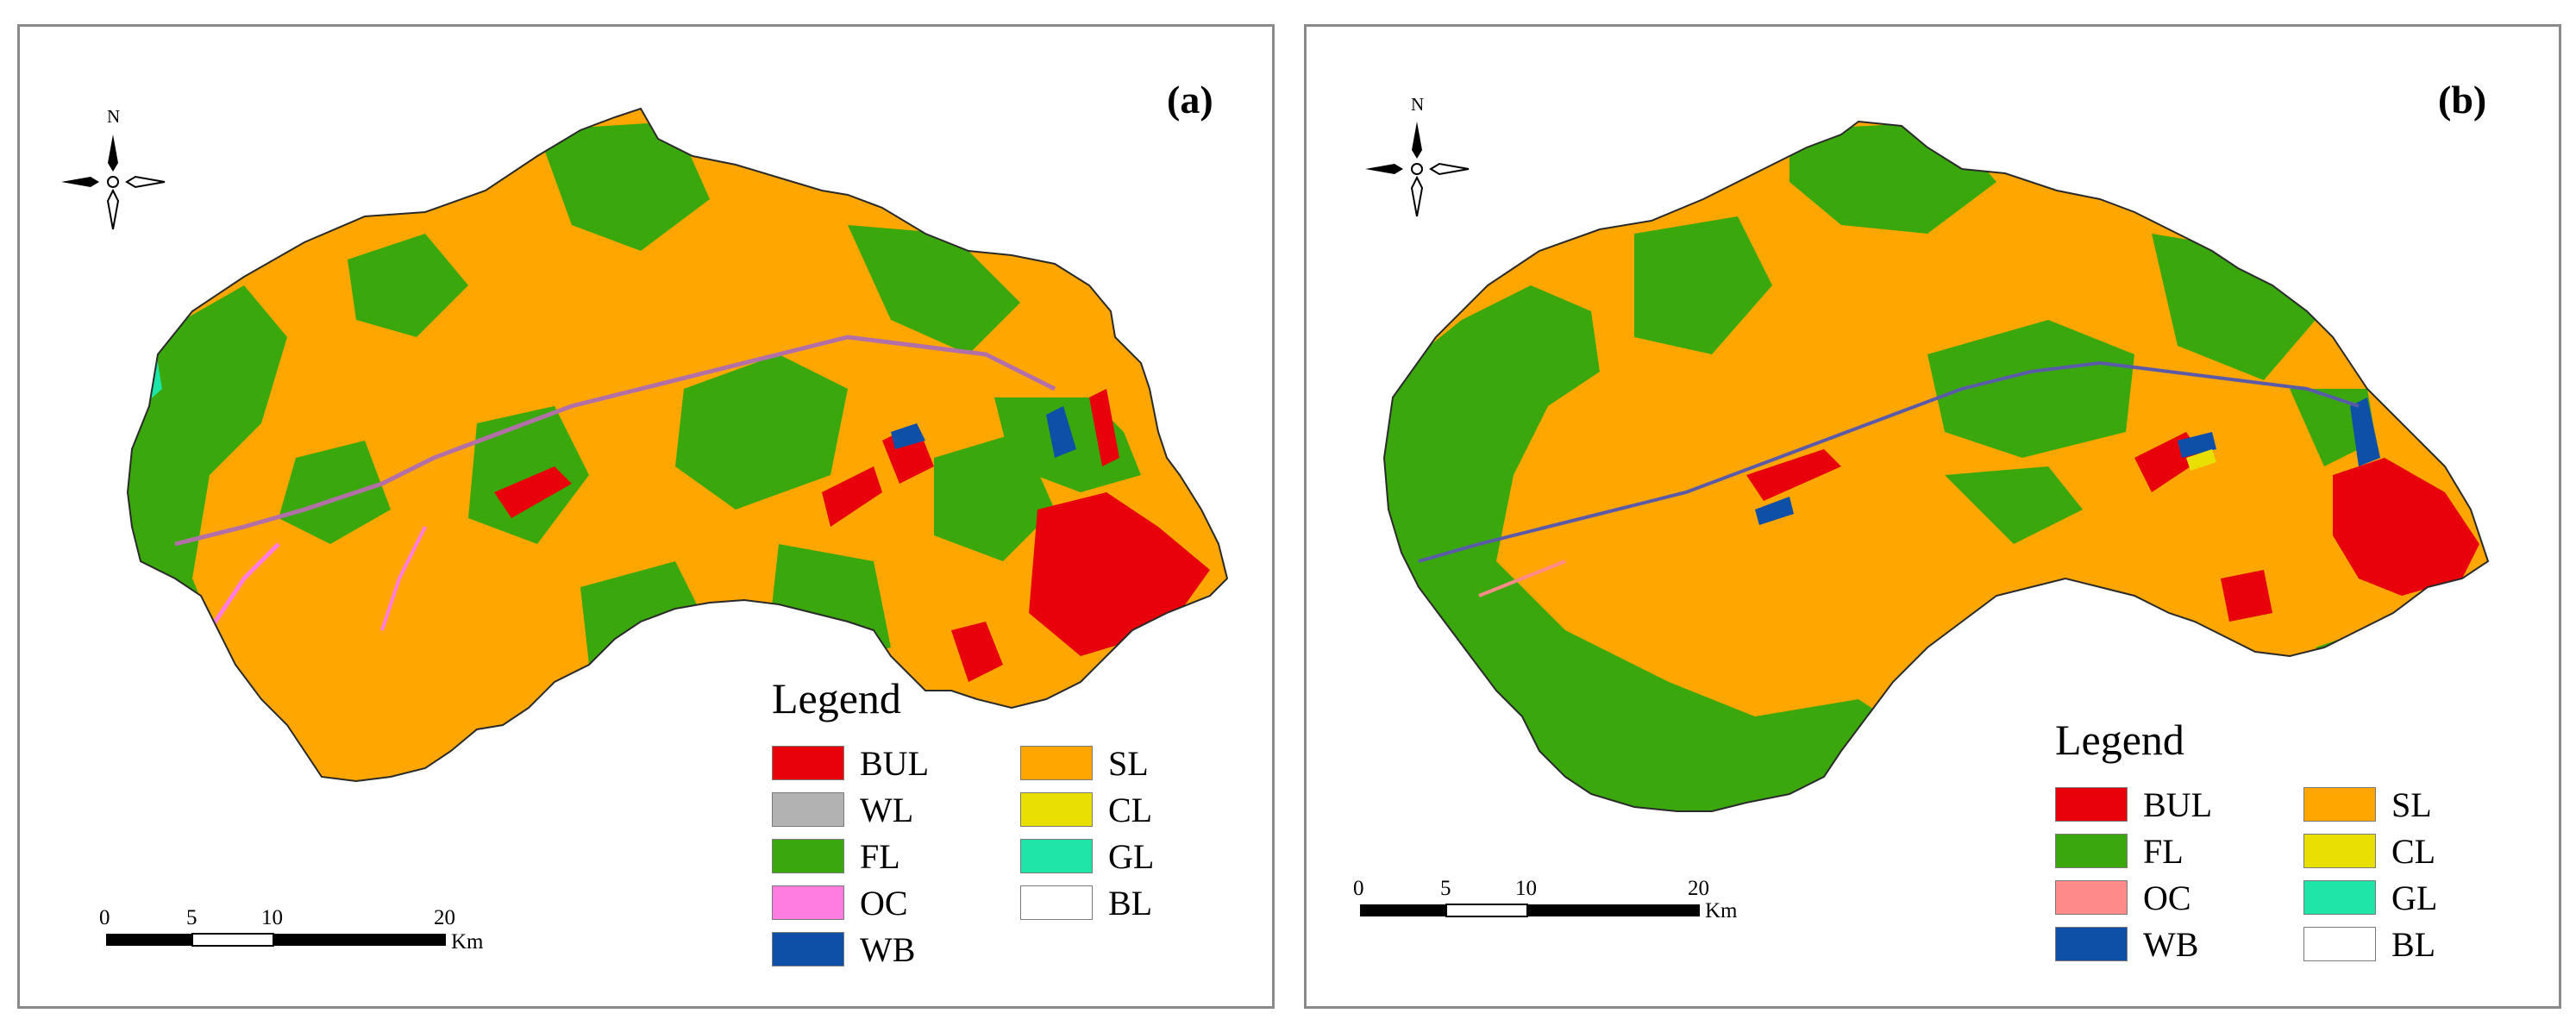 The image size is (2576, 1032). Describe the element at coordinates (1190, 100) in the screenshot. I see `panel-label: (a)` at that location.